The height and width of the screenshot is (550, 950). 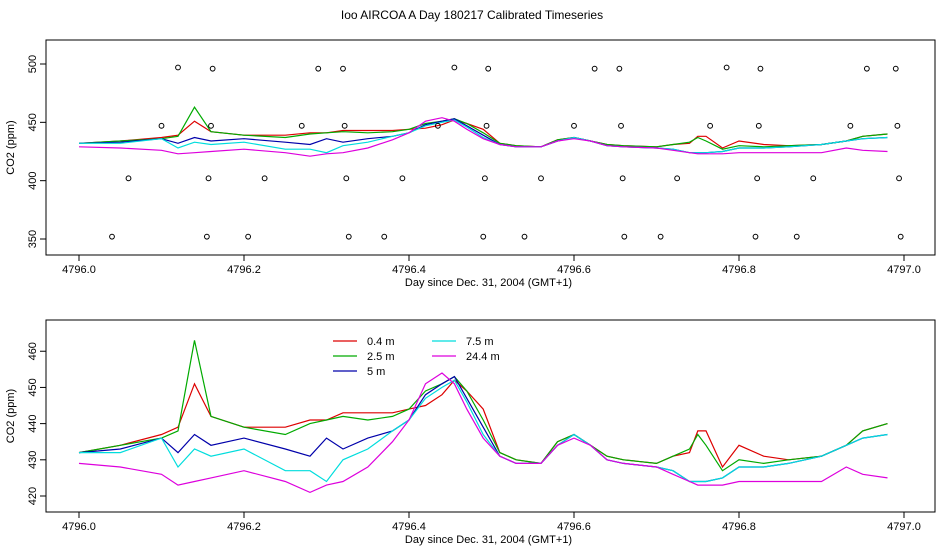 What do you see at coordinates (376, 372) in the screenshot?
I see `legend-label: 5 m` at bounding box center [376, 372].